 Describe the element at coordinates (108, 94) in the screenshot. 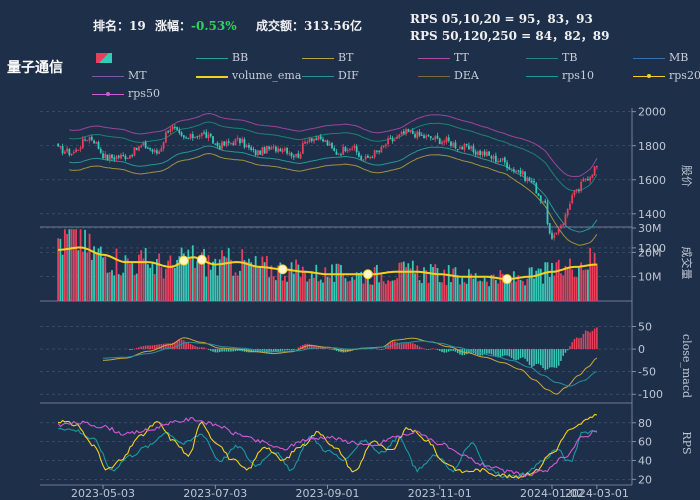

I see `legend-marker` at that location.